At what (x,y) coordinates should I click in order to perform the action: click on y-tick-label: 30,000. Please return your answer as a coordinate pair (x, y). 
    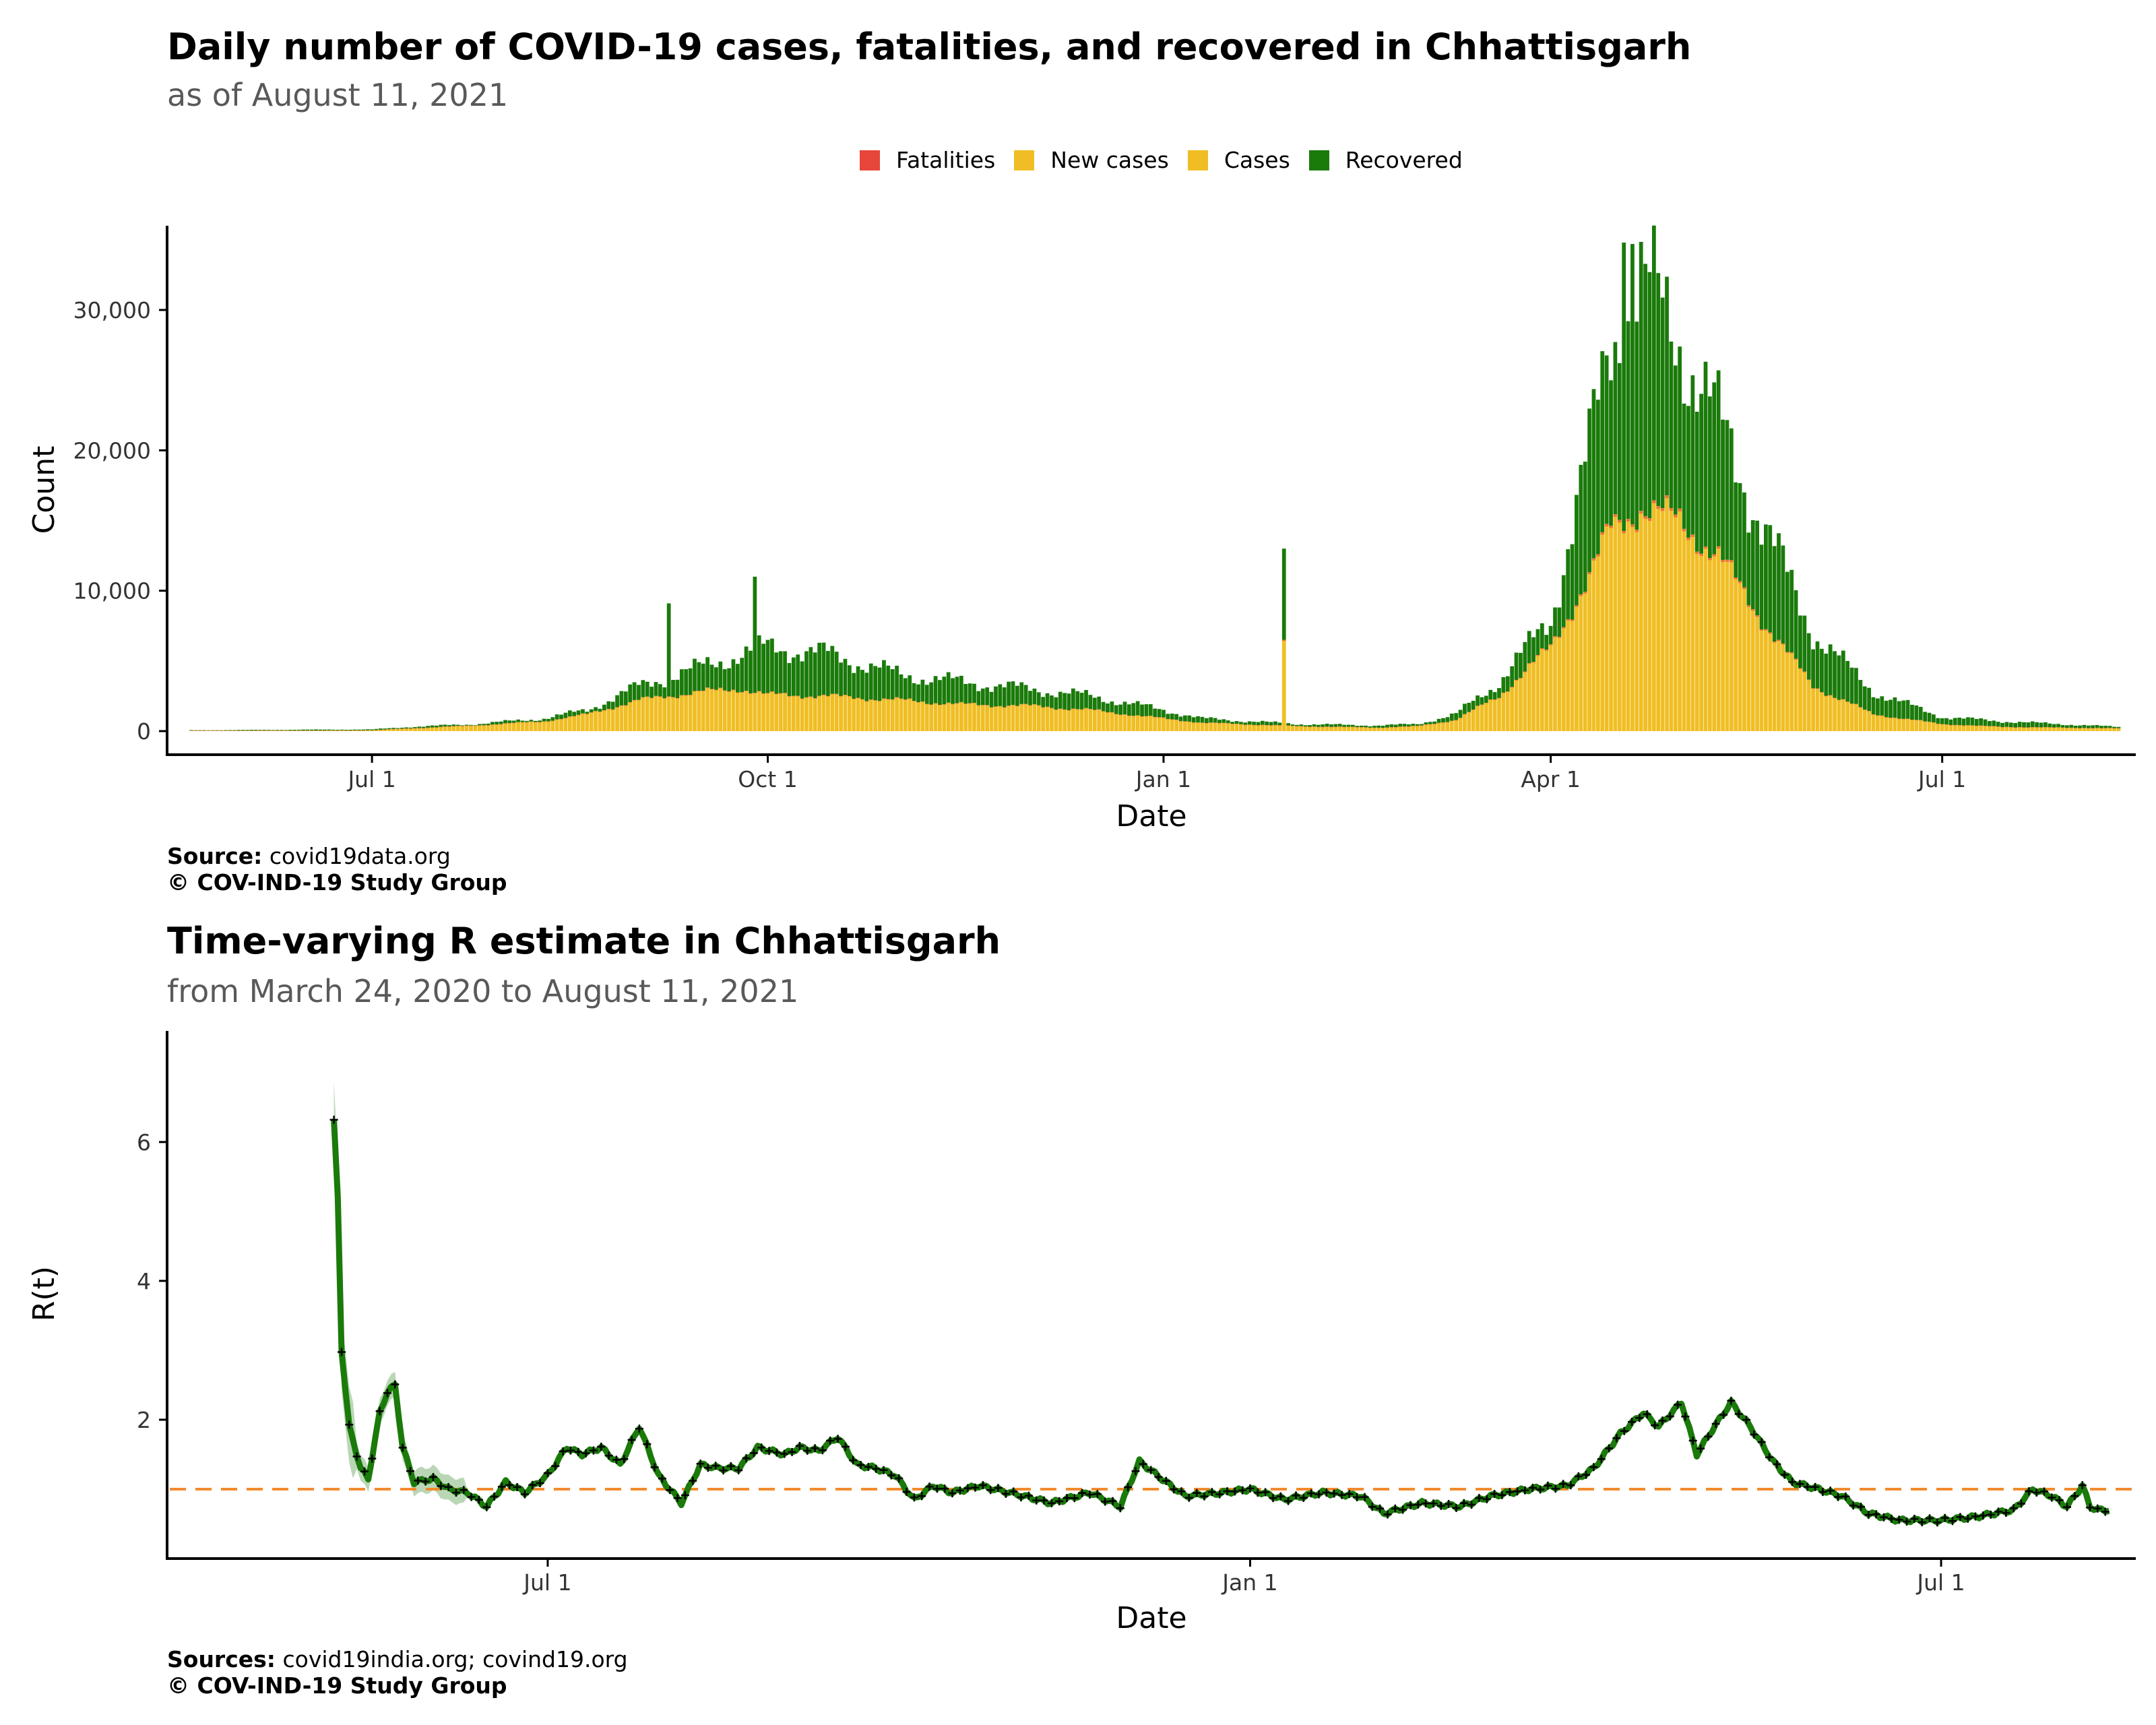
    Looking at the image, I should click on (112, 310).